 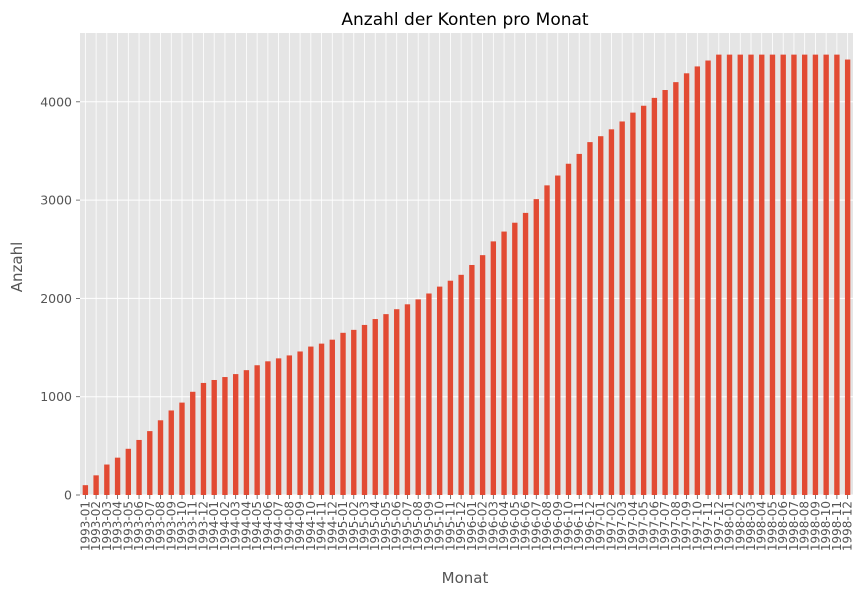 I want to click on x-tick-label: 1996-09, so click(x=558, y=526).